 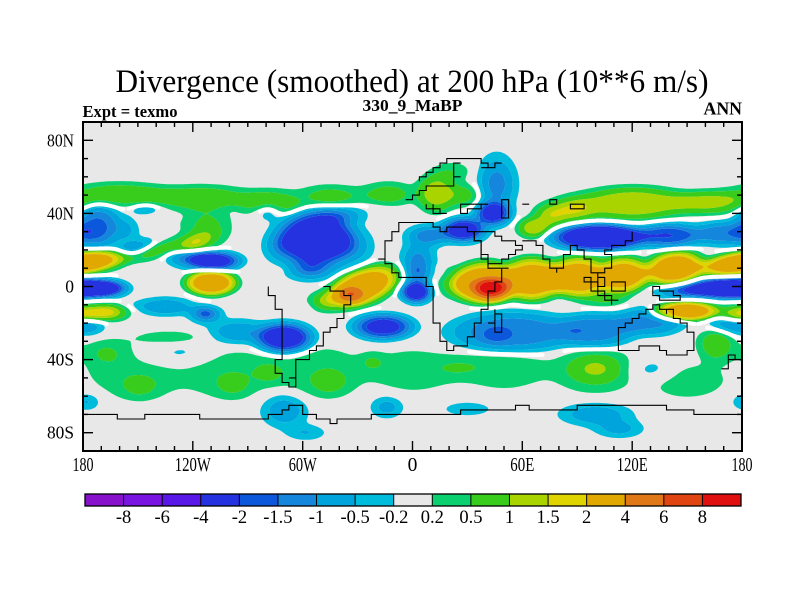 I want to click on svg-text: 0.2, so click(x=432, y=518).